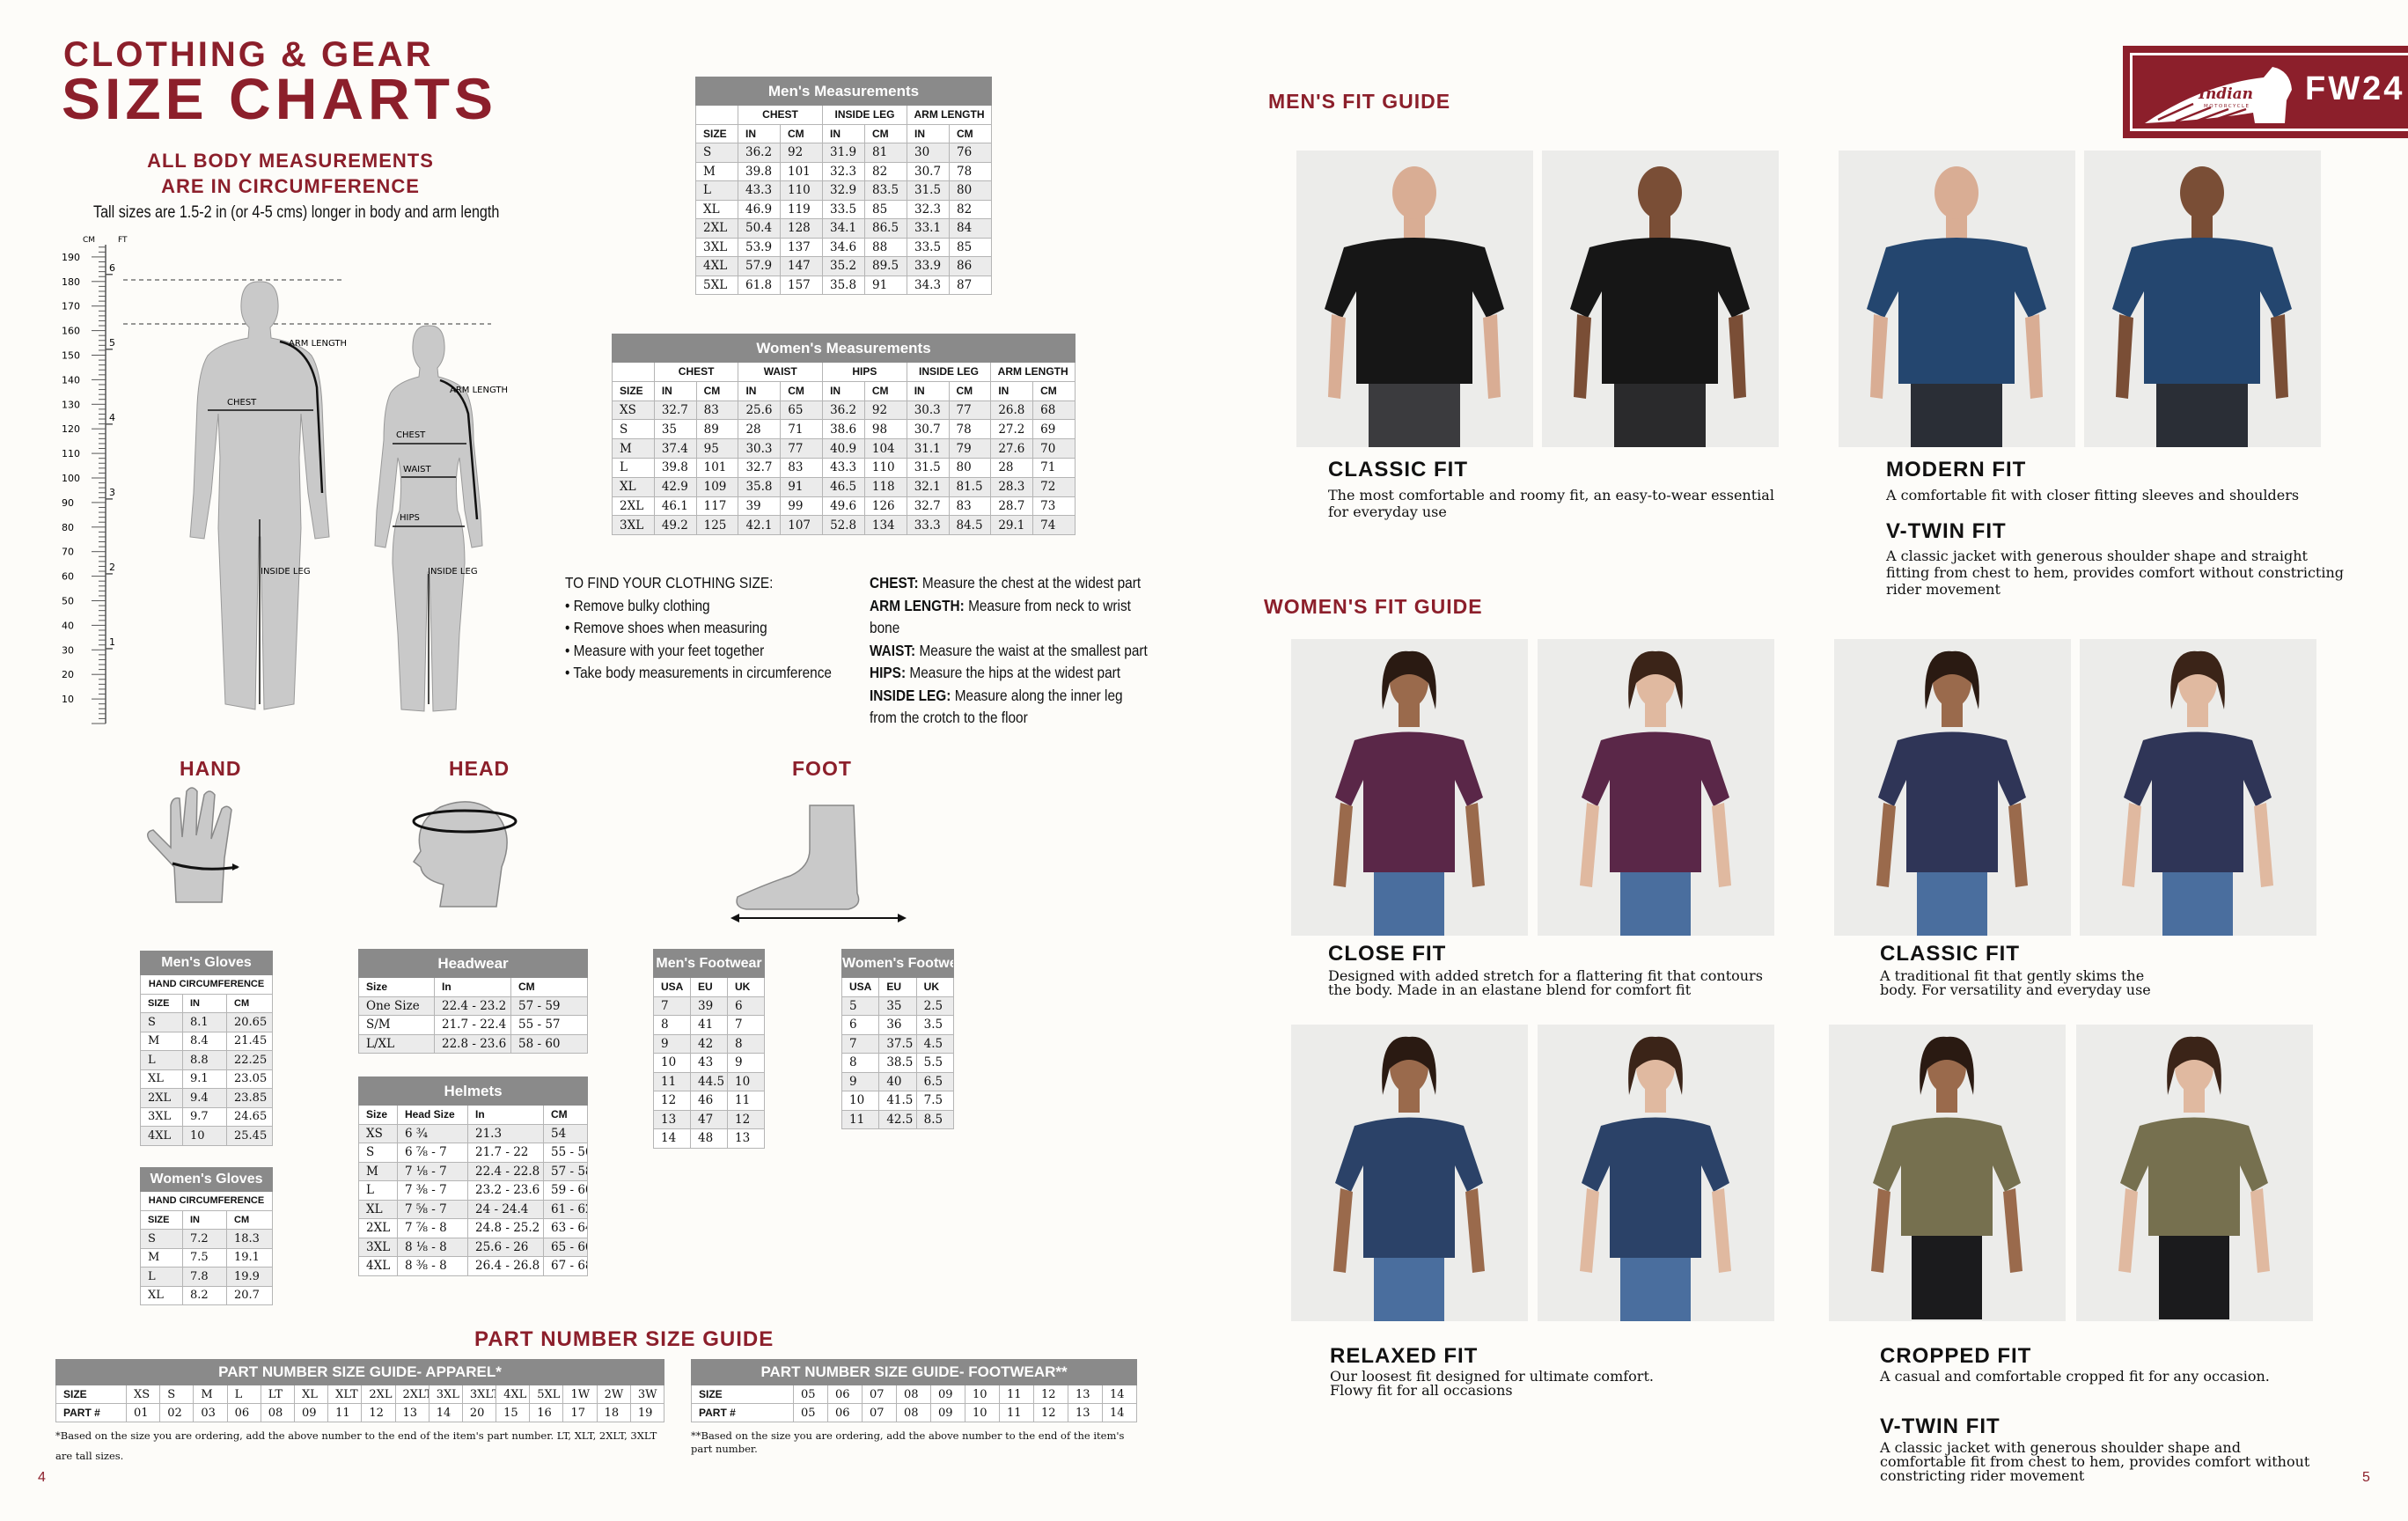  What do you see at coordinates (248, 55) in the screenshot?
I see `page-title-line1: CLOTHING & GEAR` at bounding box center [248, 55].